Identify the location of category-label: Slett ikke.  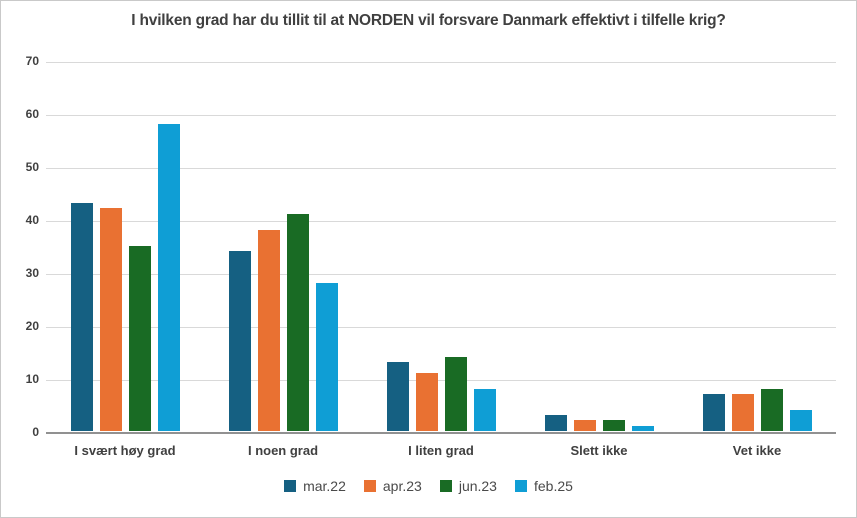
(599, 450).